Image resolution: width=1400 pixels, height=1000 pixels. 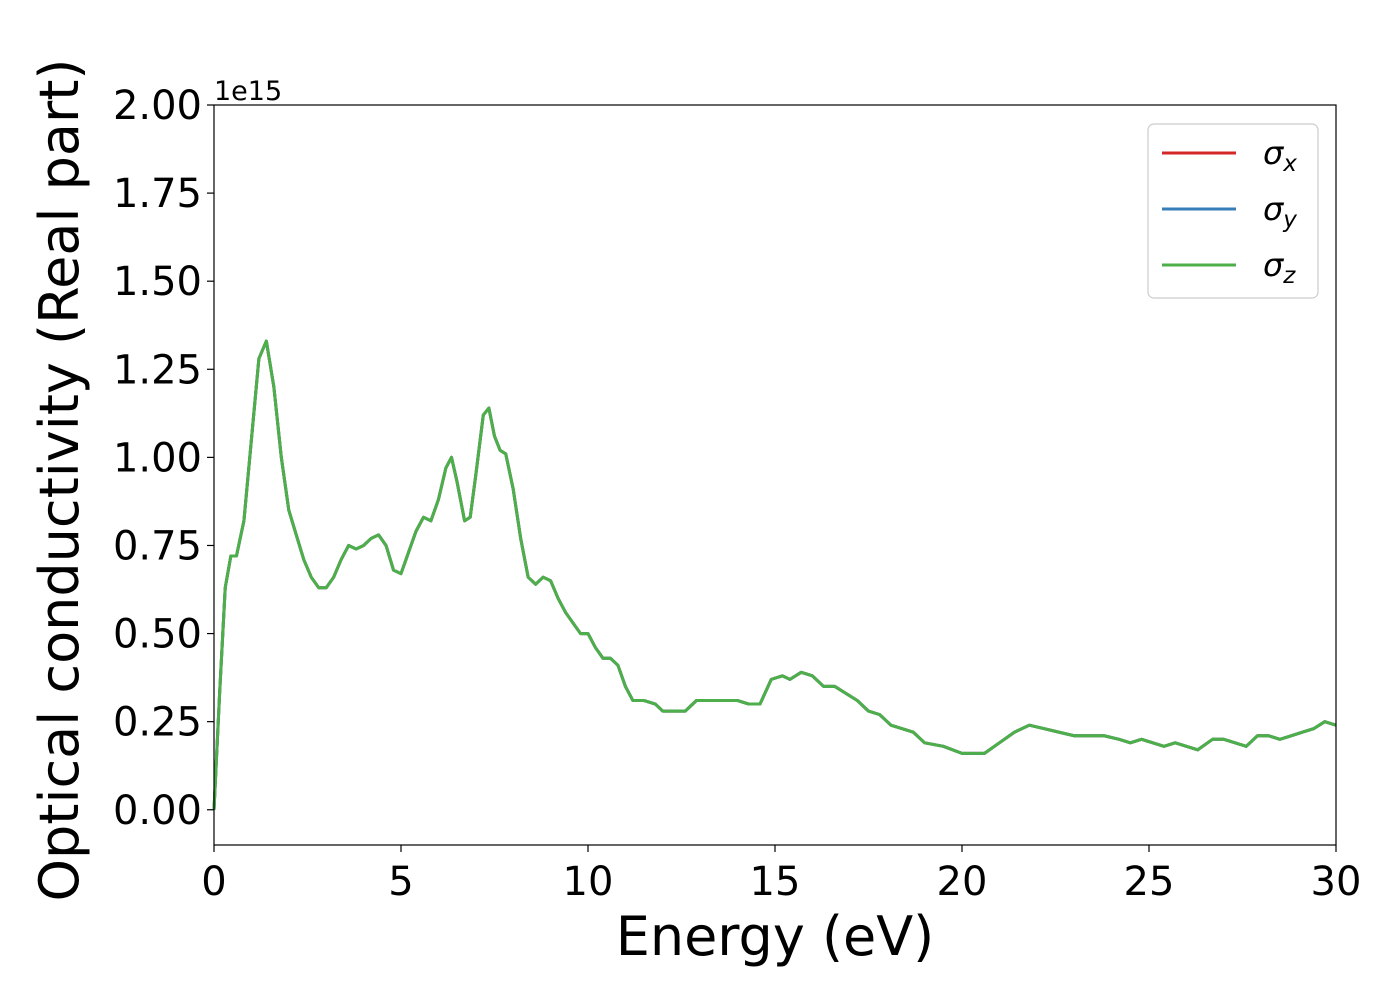 What do you see at coordinates (775, 936) in the screenshot?
I see `x-axis-label: Energy (eV)` at bounding box center [775, 936].